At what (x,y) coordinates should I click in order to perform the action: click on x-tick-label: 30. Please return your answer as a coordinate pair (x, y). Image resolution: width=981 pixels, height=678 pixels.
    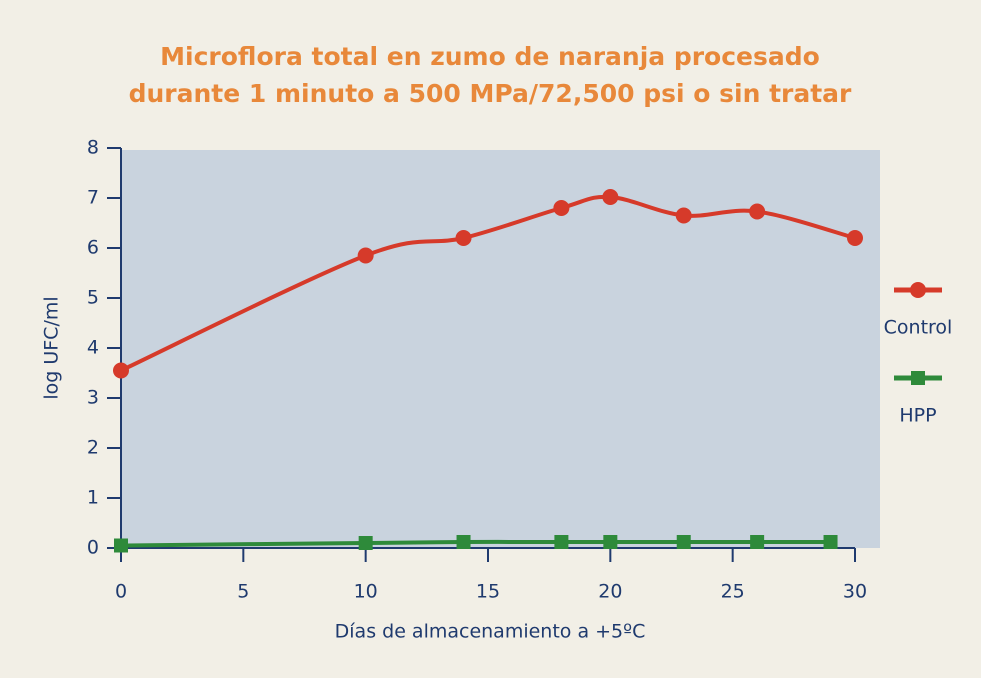
    Looking at the image, I should click on (855, 592).